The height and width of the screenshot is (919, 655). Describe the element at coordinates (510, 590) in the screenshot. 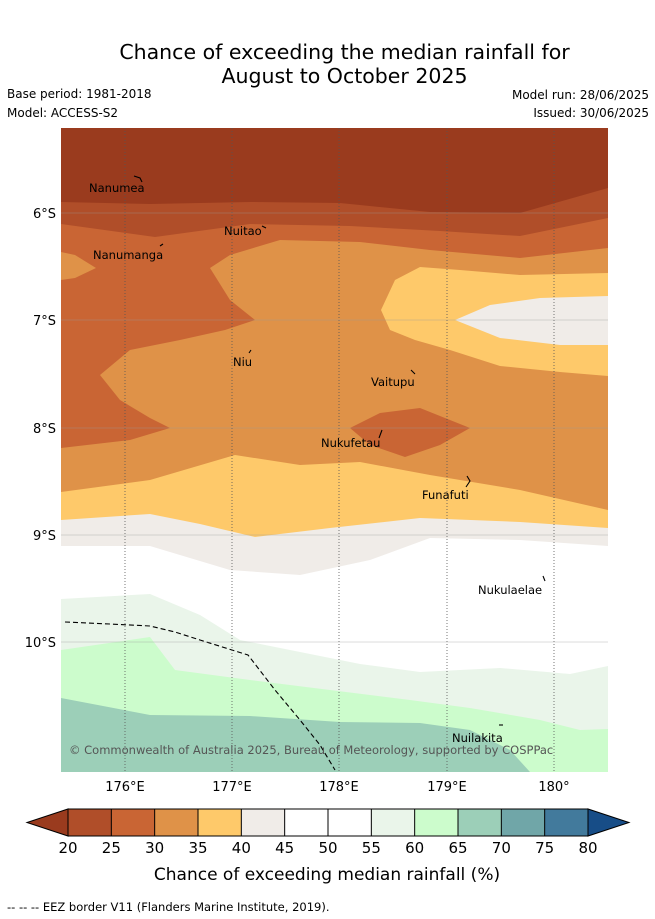

I see `place-label: Nukulaelae` at that location.